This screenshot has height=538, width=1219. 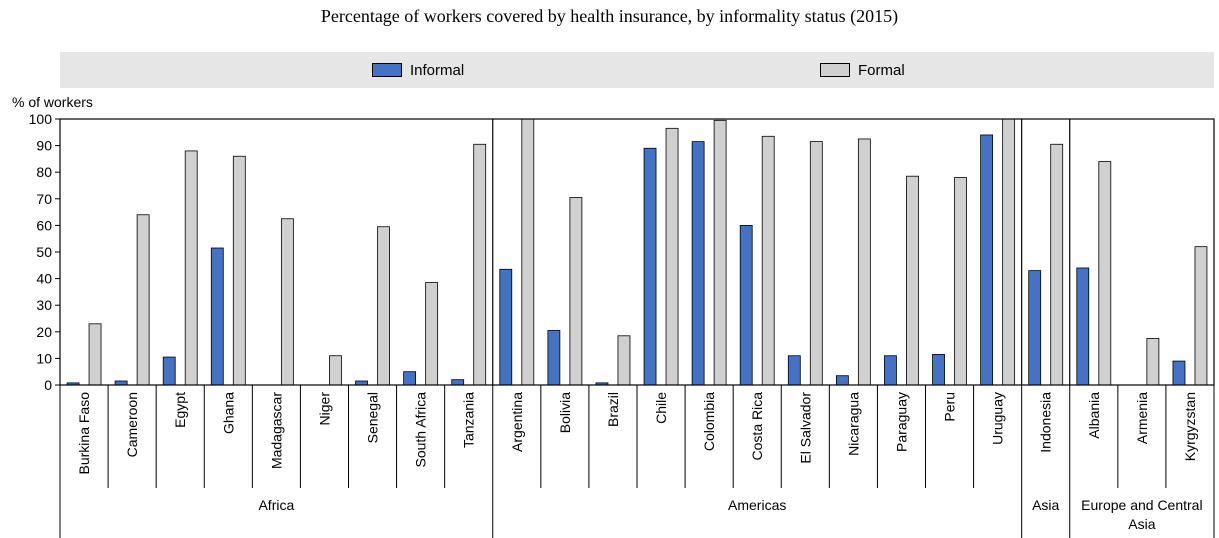 What do you see at coordinates (432, 334) in the screenshot?
I see `bar-formal-south-africa` at bounding box center [432, 334].